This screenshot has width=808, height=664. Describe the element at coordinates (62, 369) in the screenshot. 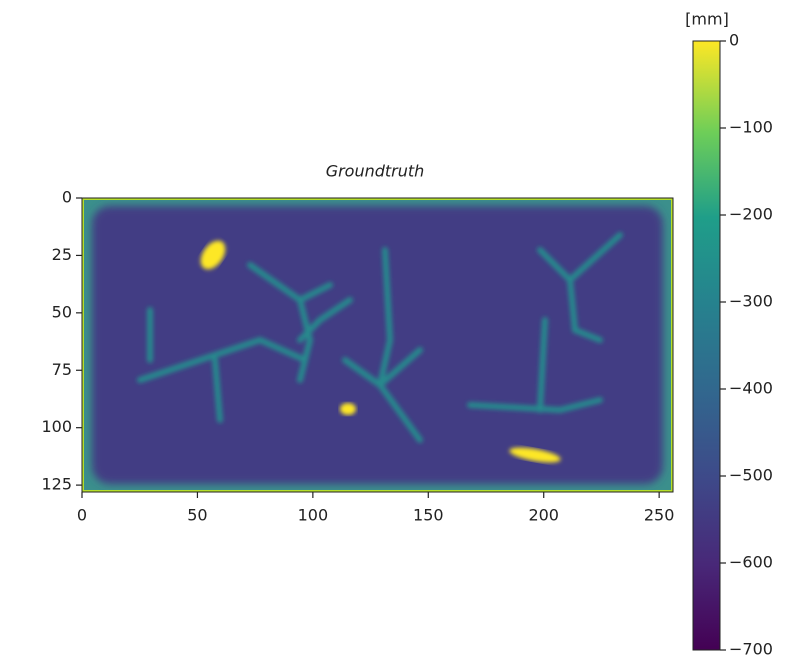

I see `y-tick-label: 75` at that location.